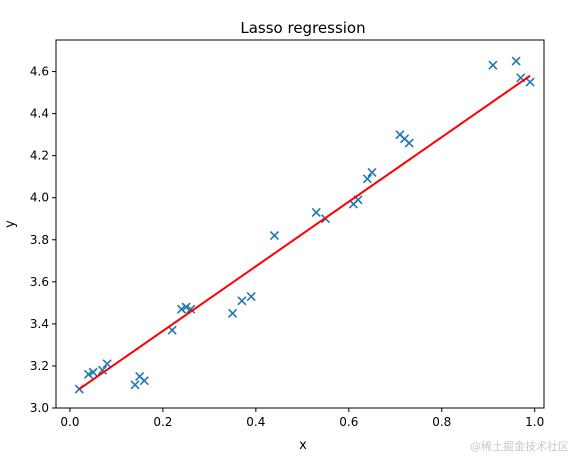  I want to click on x-axis-label: x, so click(303, 445).